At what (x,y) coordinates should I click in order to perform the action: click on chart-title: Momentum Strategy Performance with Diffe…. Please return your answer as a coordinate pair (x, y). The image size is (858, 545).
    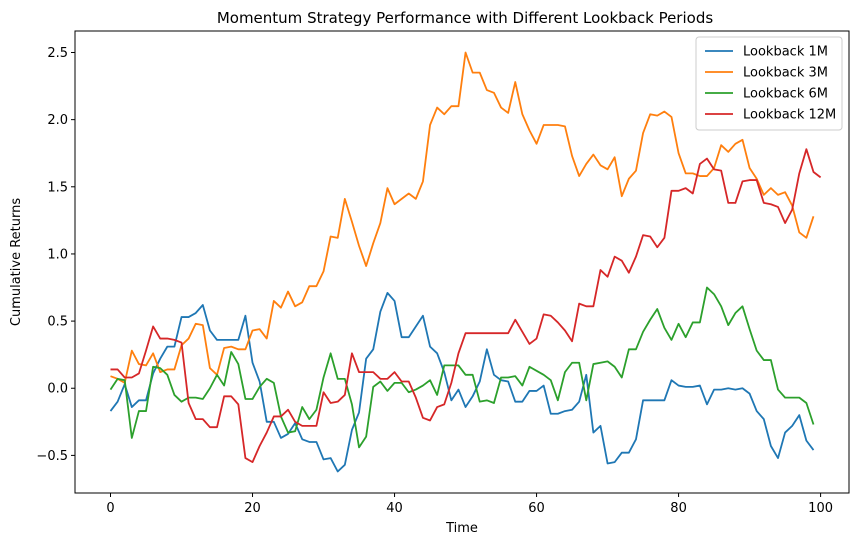
    Looking at the image, I should click on (465, 18).